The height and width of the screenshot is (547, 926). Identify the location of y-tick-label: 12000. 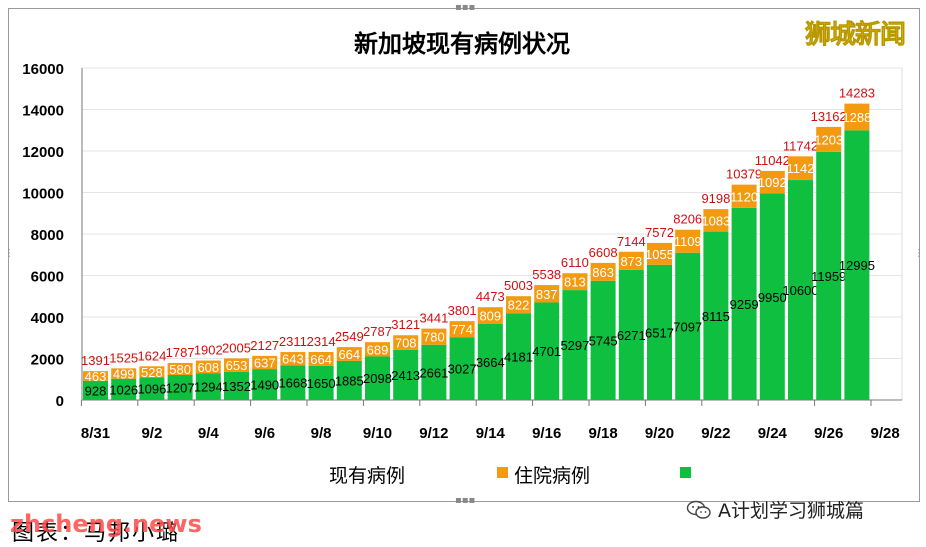
(43, 152).